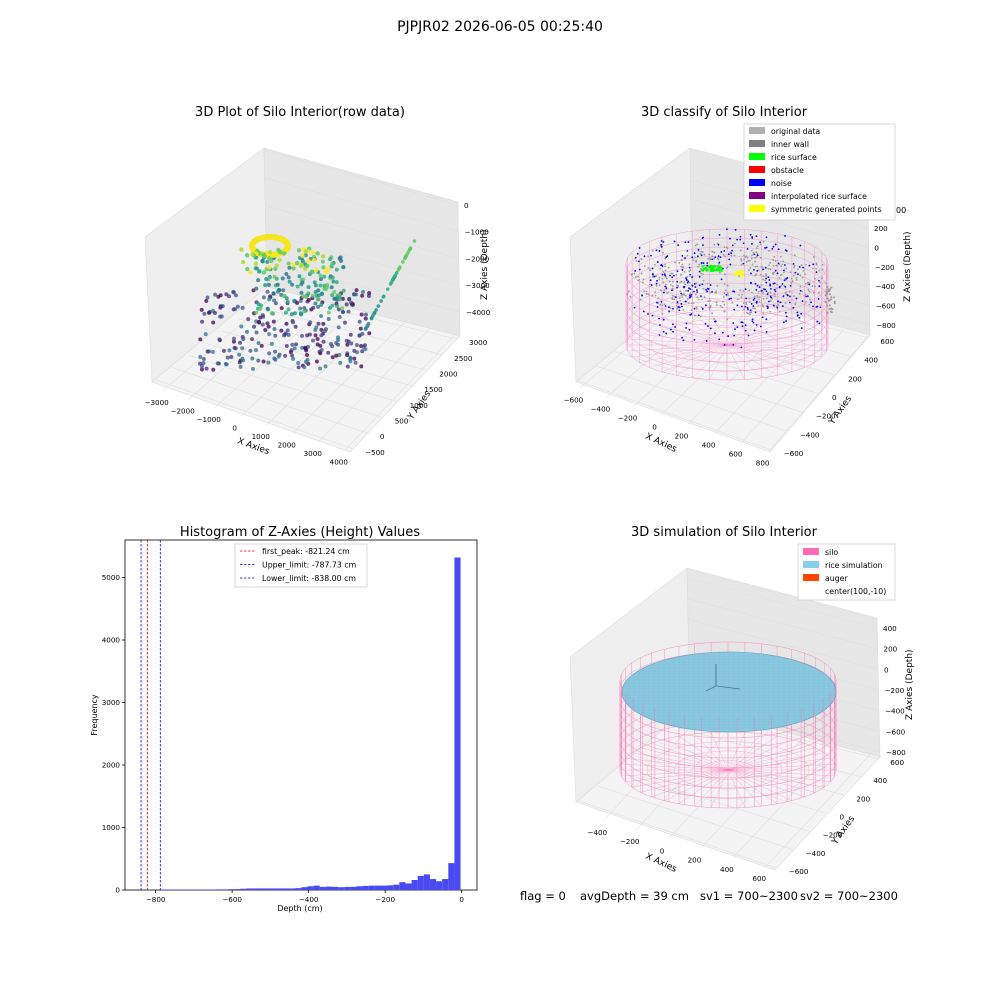 The width and height of the screenshot is (1000, 1000). What do you see at coordinates (849, 896) in the screenshot?
I see `footer-sv2: sv2 = 700~2300` at bounding box center [849, 896].